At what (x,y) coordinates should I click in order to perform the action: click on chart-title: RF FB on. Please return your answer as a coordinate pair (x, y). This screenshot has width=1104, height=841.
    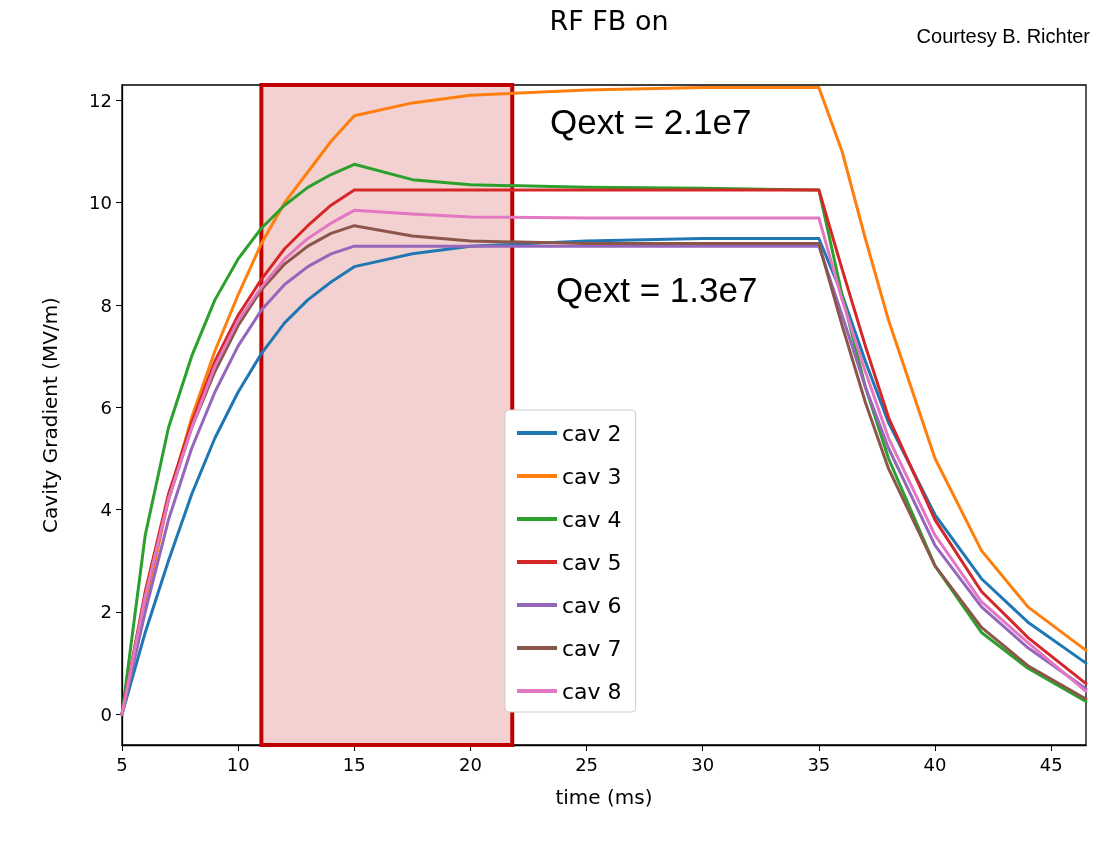
    Looking at the image, I should click on (609, 20).